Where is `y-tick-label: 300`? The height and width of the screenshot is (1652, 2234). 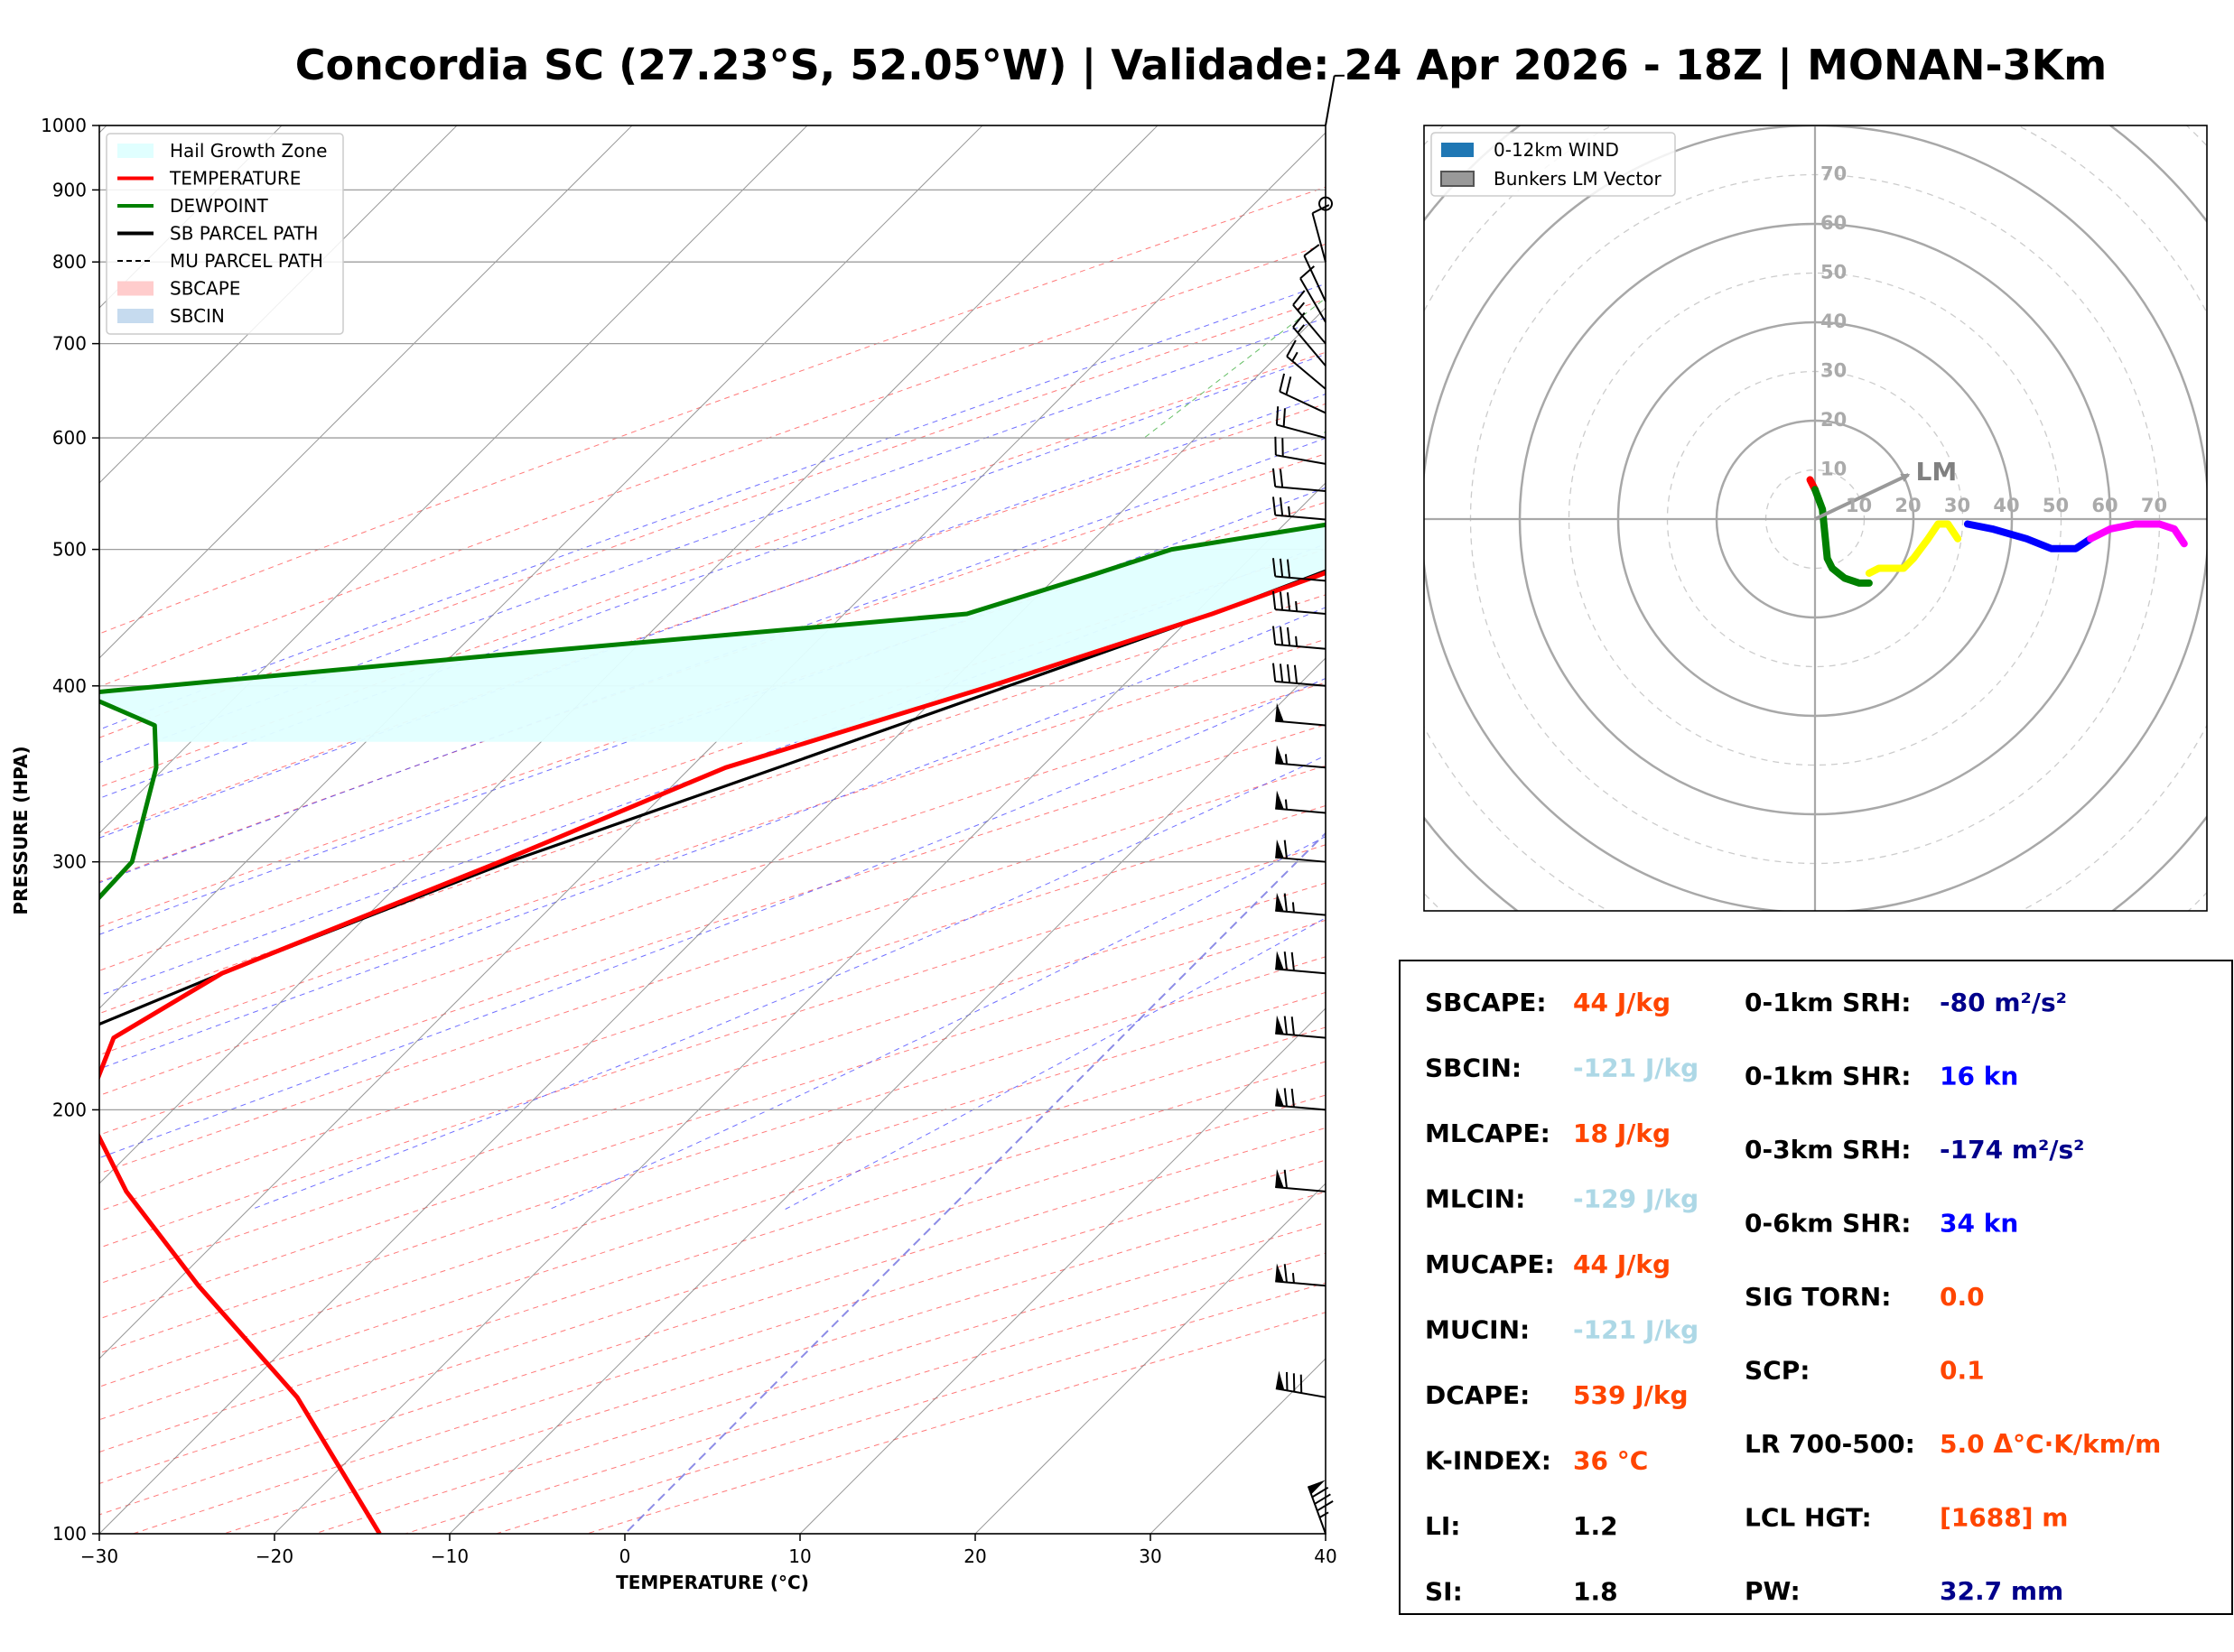
y-tick-label: 300 is located at coordinates (69, 862).